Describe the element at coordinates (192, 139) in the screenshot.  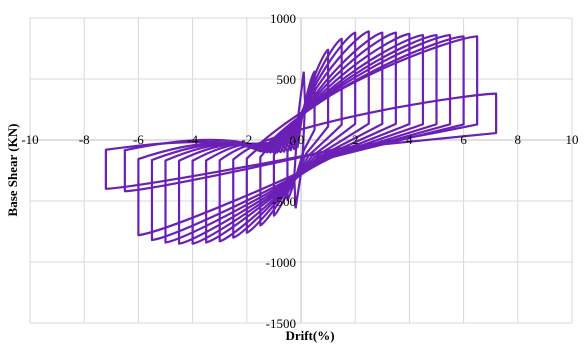
I see `x-tick-label: -4` at that location.